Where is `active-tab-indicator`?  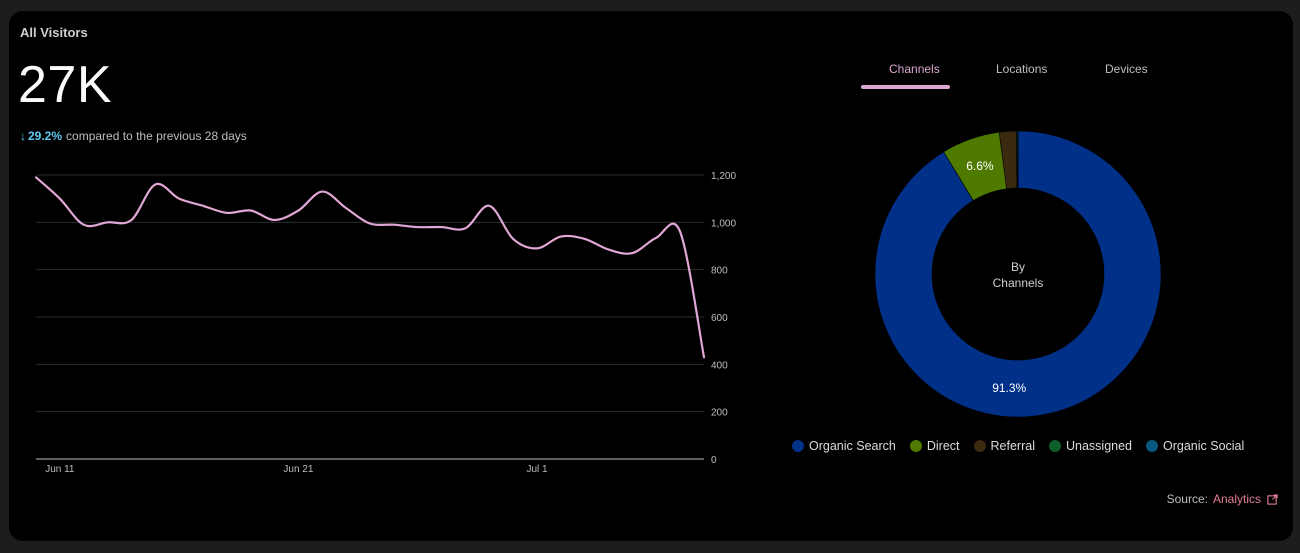 active-tab-indicator is located at coordinates (905, 87).